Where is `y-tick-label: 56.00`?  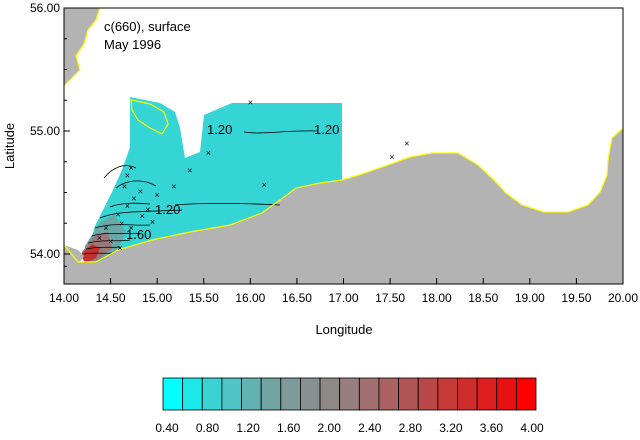 y-tick-label: 56.00 is located at coordinates (45, 8).